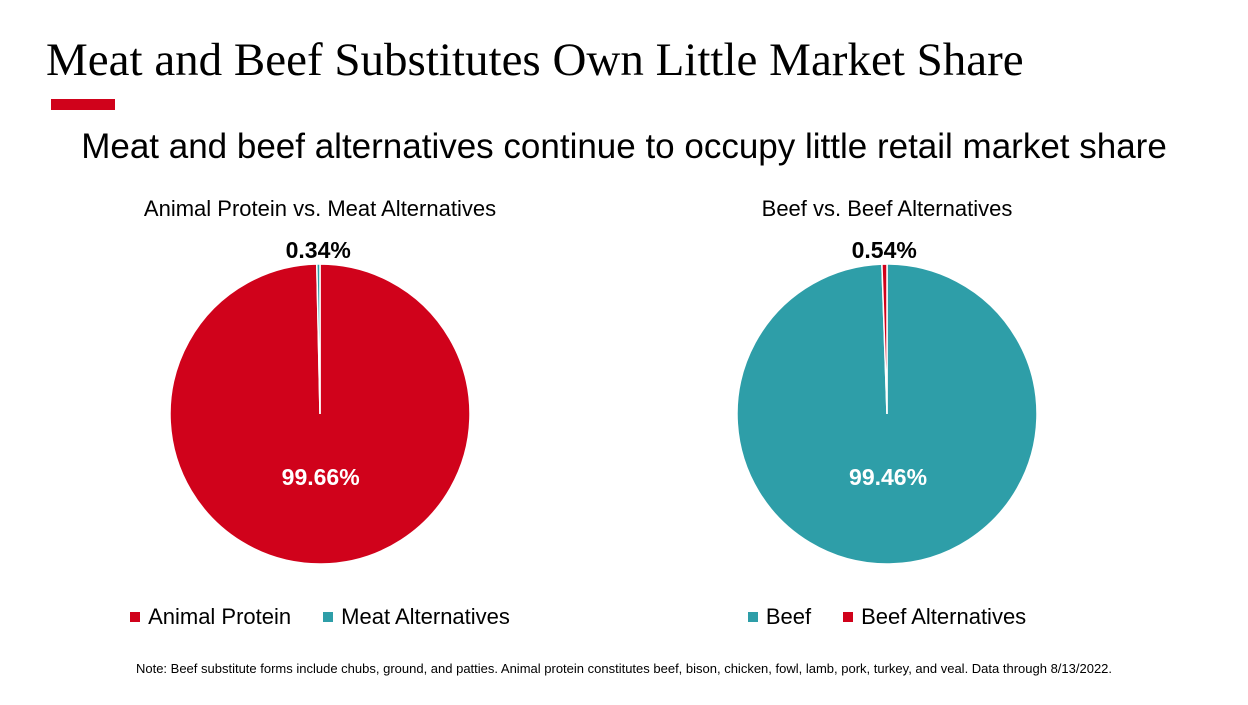 The image size is (1248, 705). I want to click on legend-item: Beef, so click(779, 617).